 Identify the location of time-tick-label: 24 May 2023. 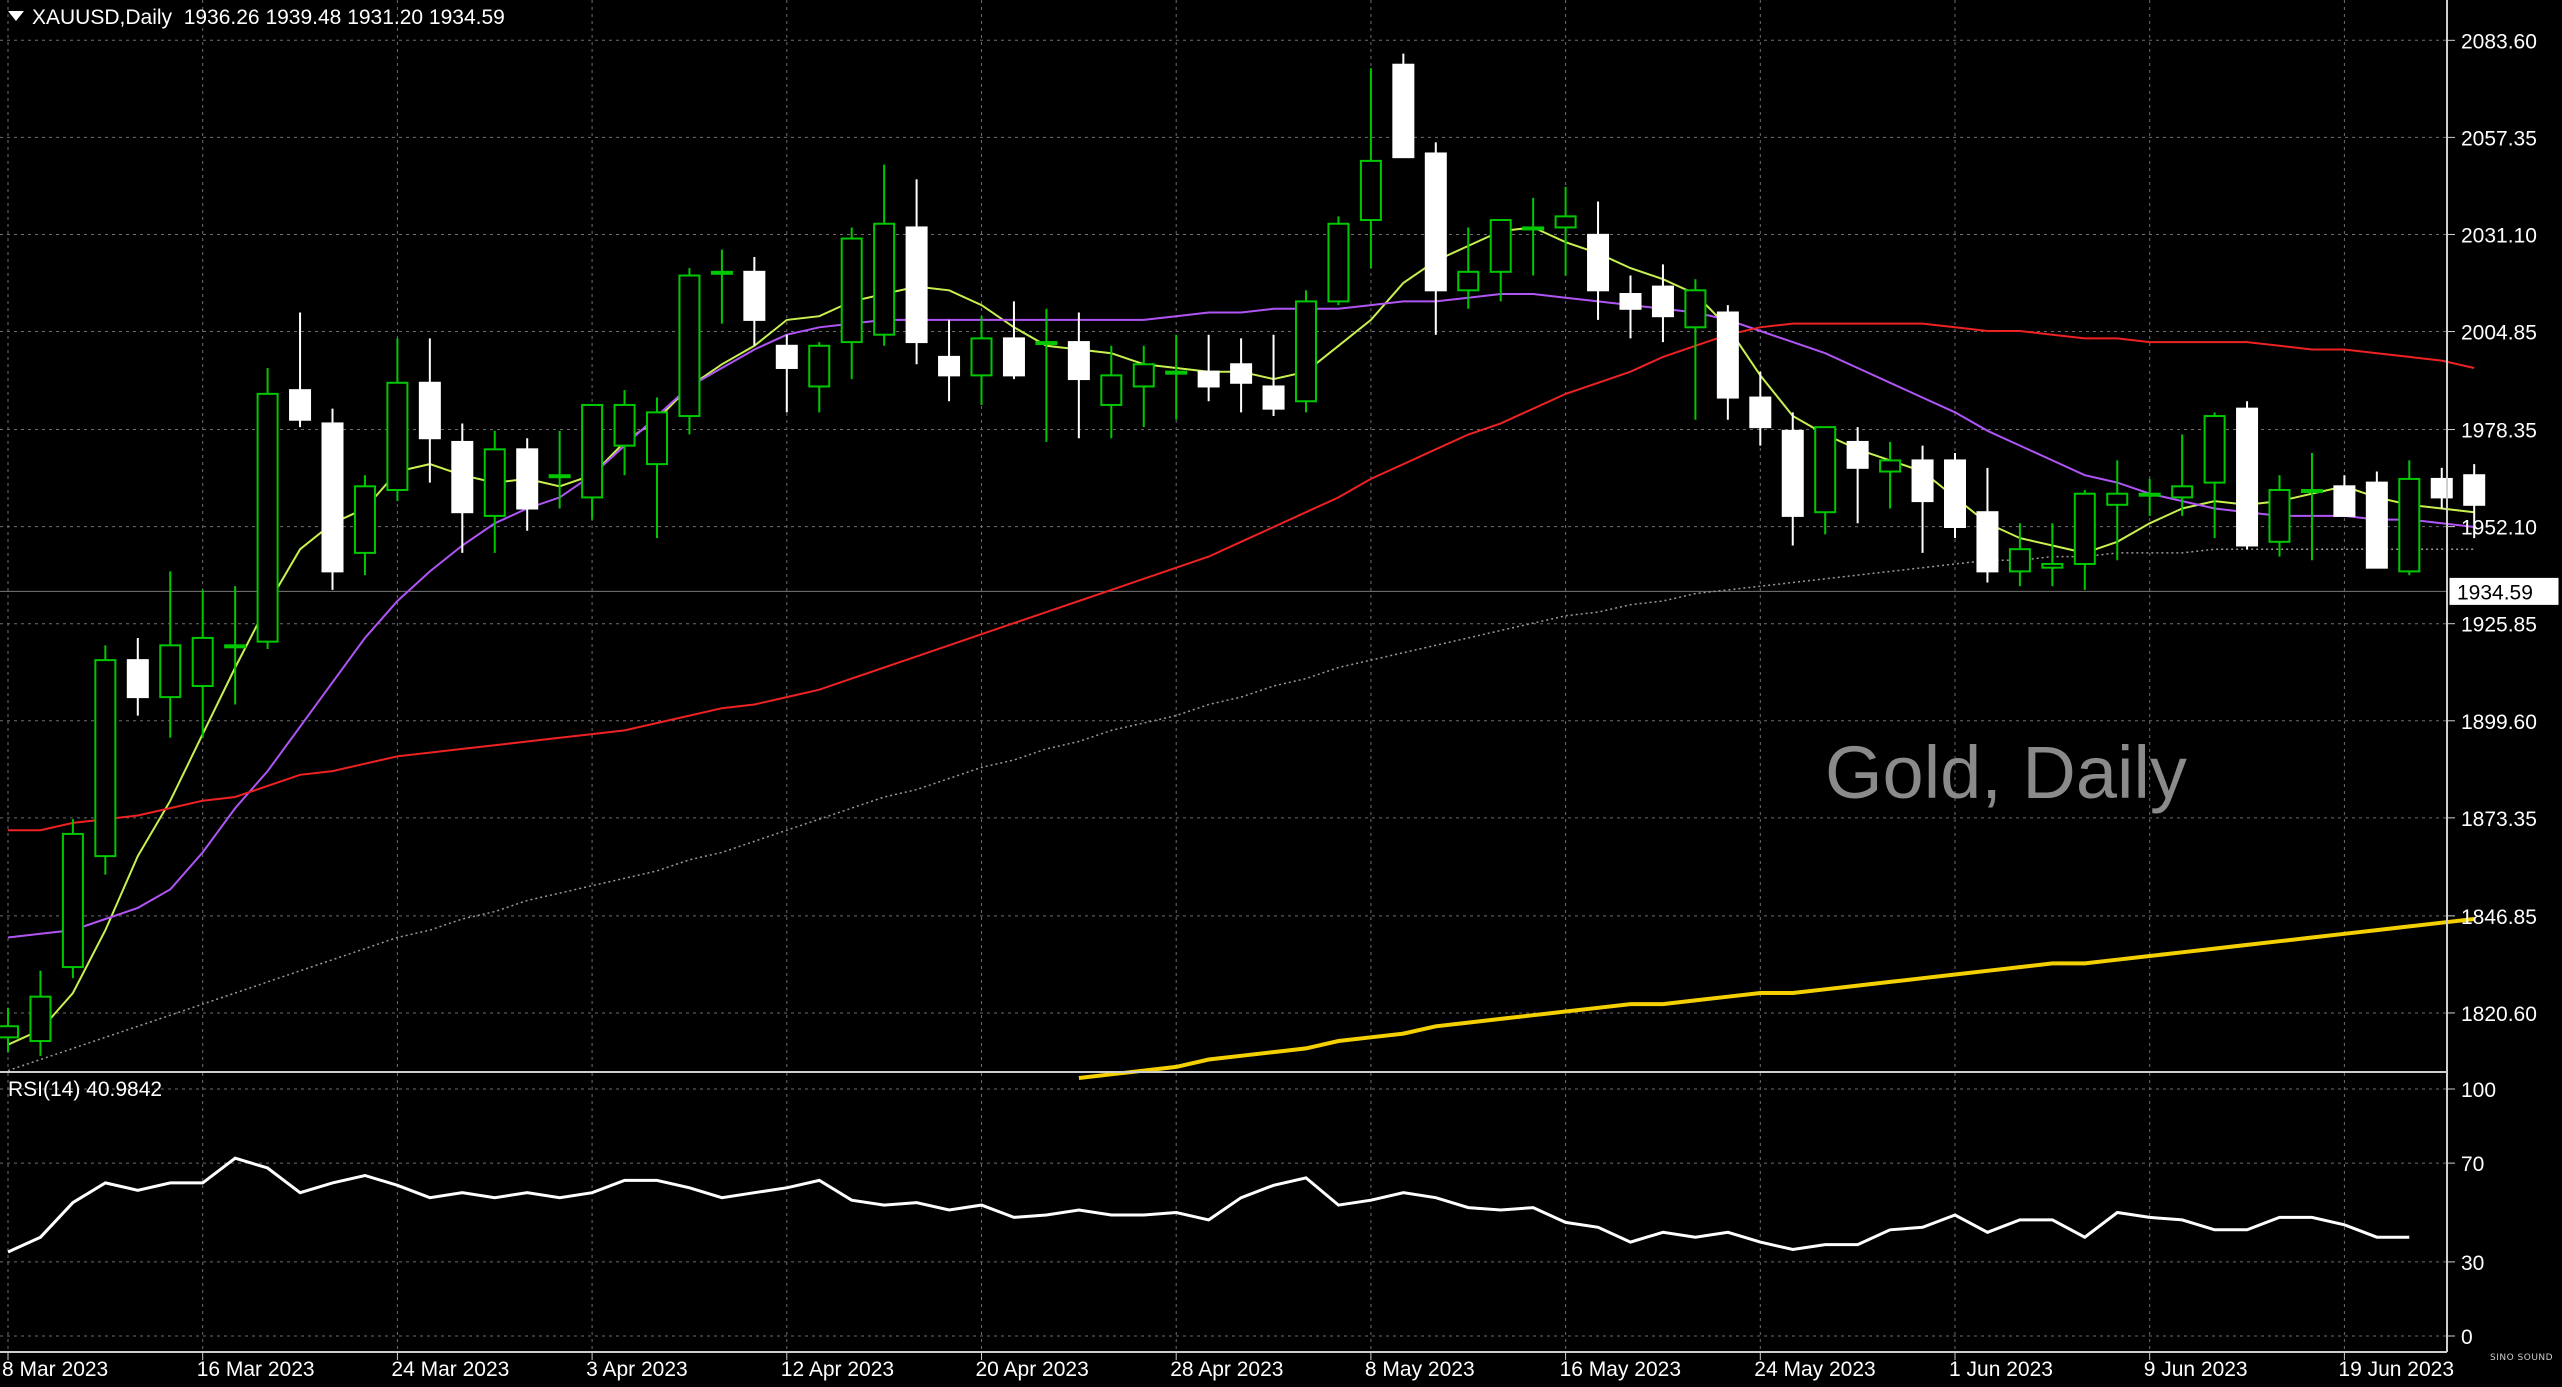
(1814, 1369).